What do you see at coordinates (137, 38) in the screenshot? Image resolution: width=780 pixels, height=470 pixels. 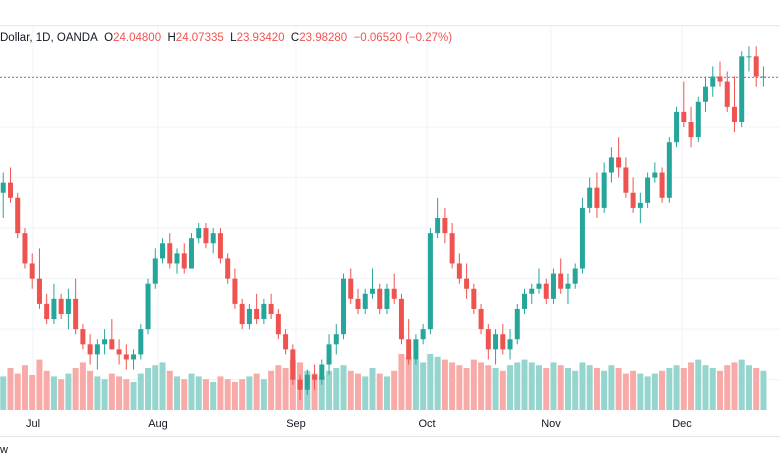 I see `open-value: 24.04800` at bounding box center [137, 38].